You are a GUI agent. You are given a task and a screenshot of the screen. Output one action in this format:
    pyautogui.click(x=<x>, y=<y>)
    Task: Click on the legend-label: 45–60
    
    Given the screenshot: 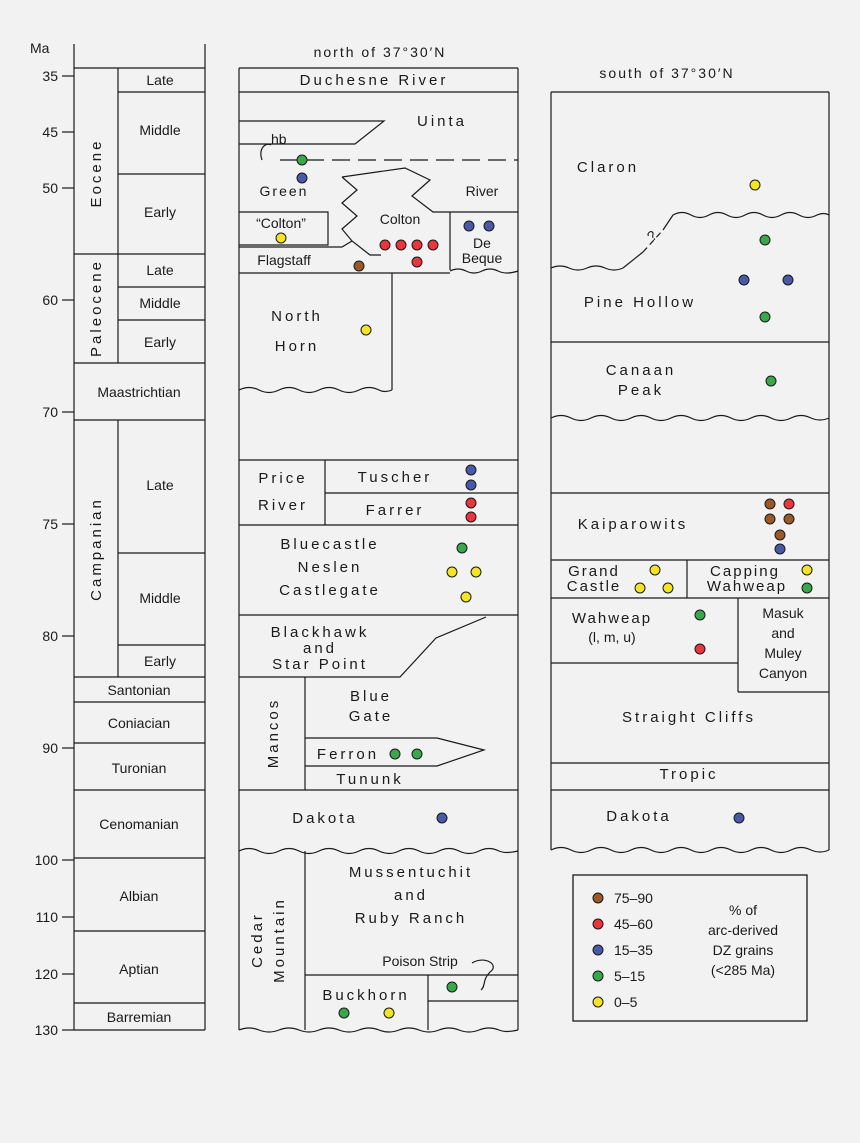 What is the action you would take?
    pyautogui.click(x=633, y=924)
    